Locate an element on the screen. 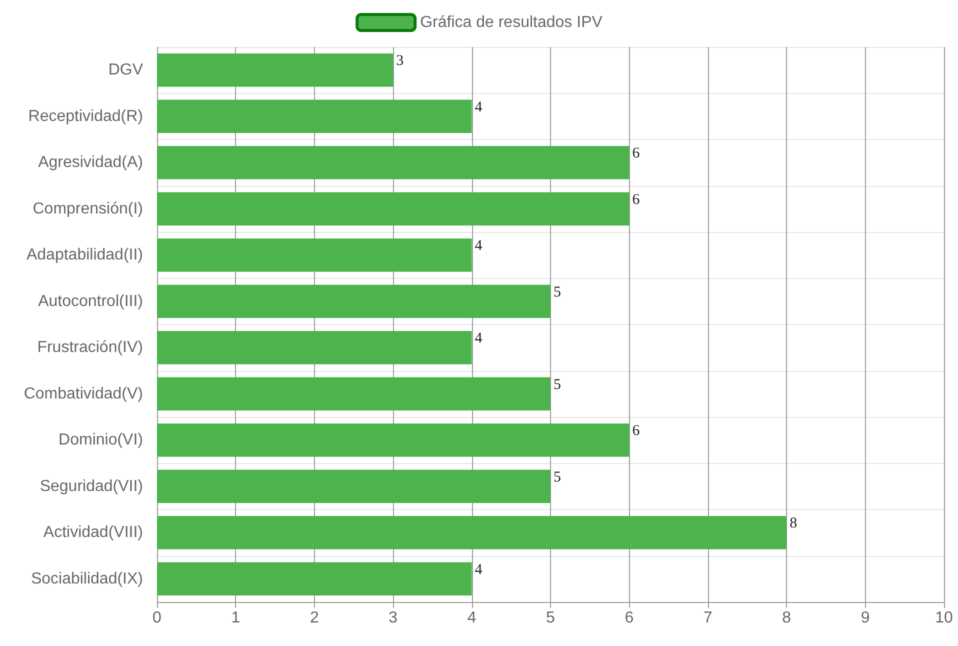 Image resolution: width=958 pixels, height=646 pixels. x-tick-label: 9 is located at coordinates (865, 618).